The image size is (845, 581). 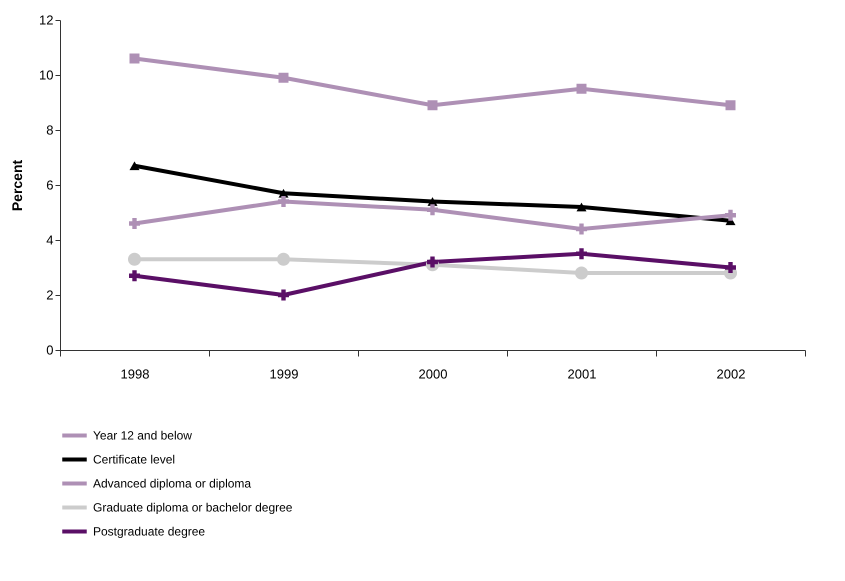 What do you see at coordinates (731, 374) in the screenshot?
I see `x-tick-label: 2002` at bounding box center [731, 374].